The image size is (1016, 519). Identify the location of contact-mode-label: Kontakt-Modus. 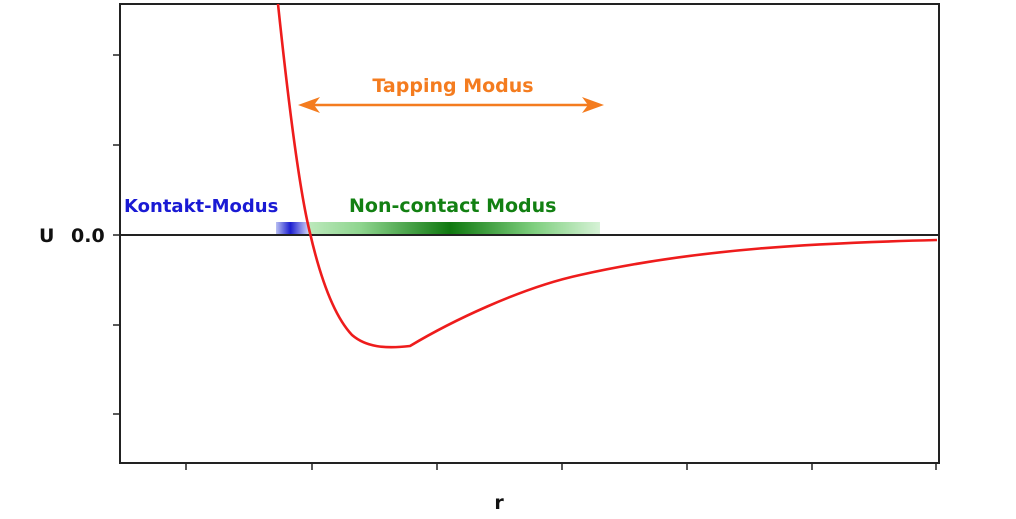
(201, 206).